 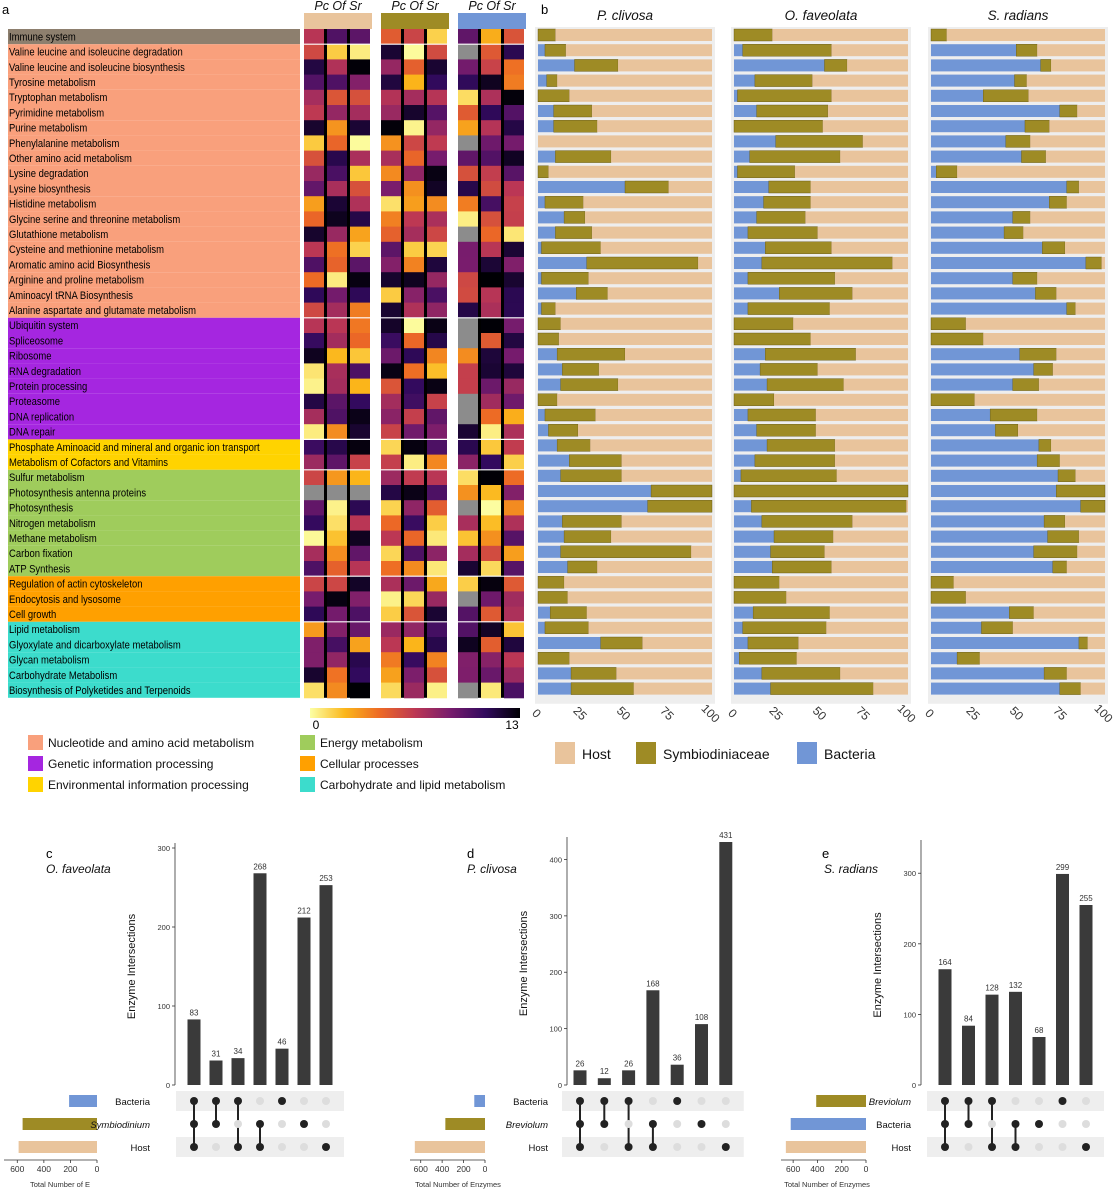 What do you see at coordinates (133, 1102) in the screenshot?
I see `set-label: Bacteria` at bounding box center [133, 1102].